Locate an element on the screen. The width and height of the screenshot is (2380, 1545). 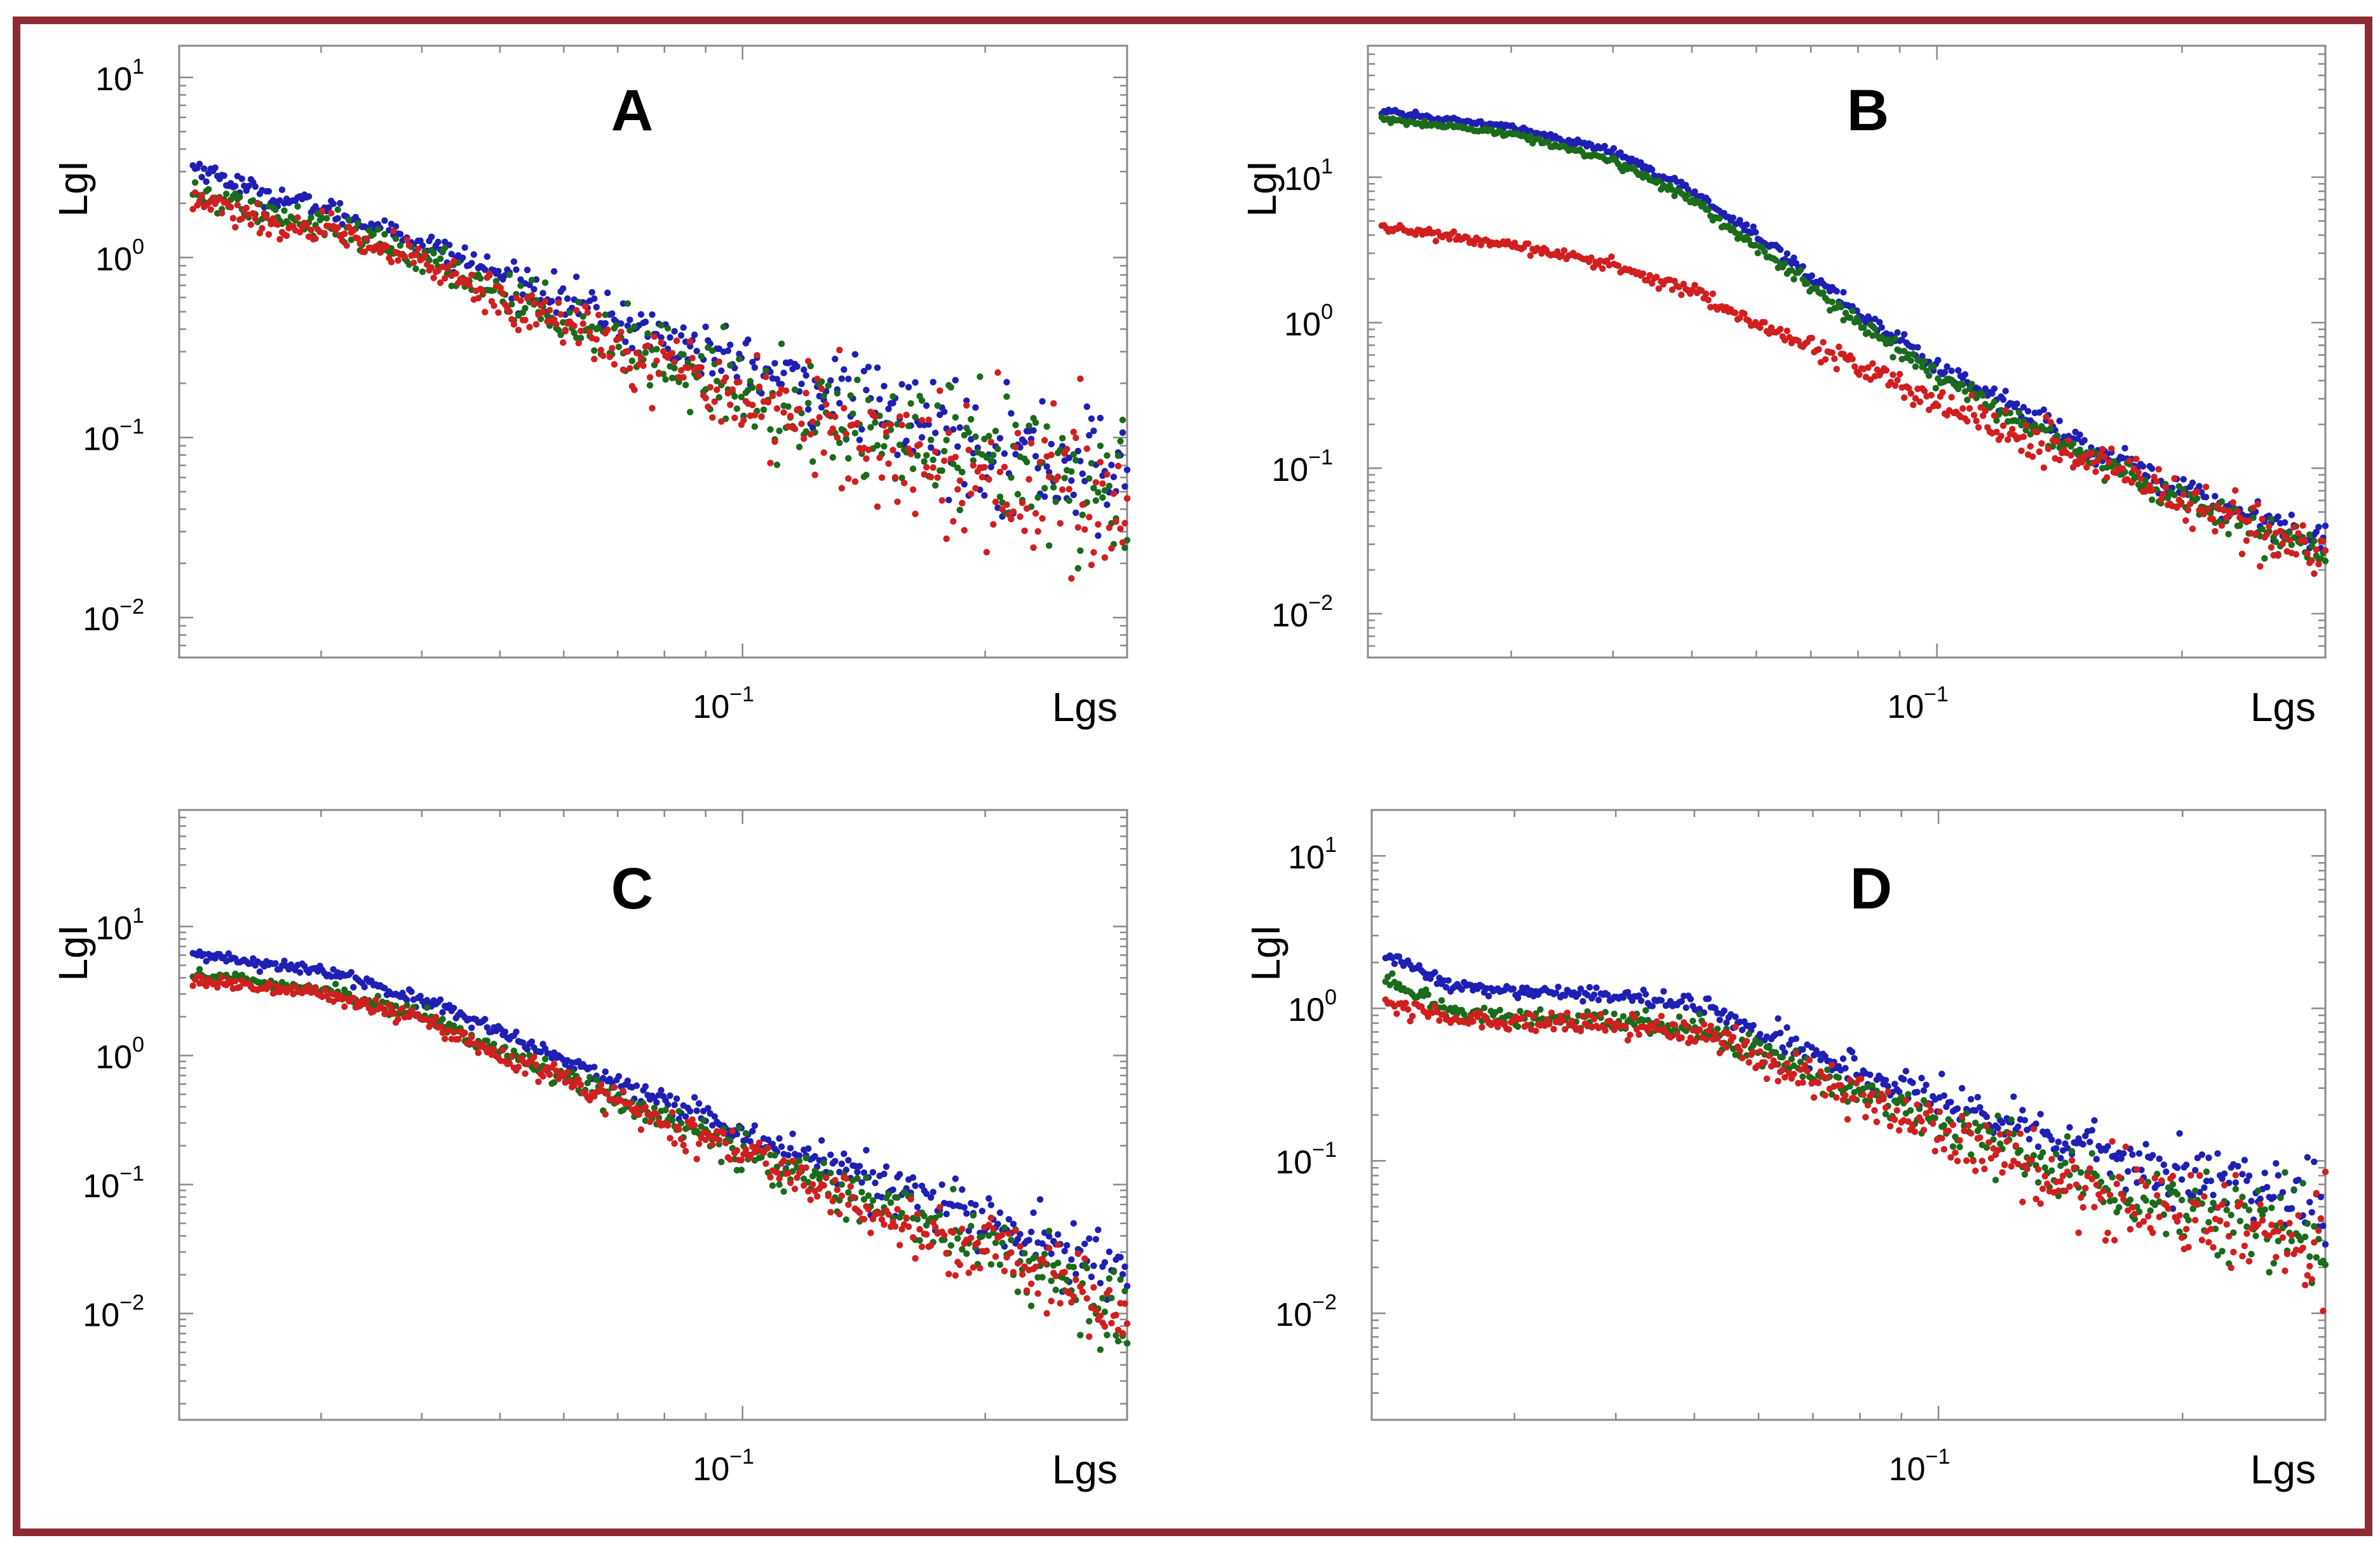
panel-b-y-tick-exp: −1 is located at coordinates (1321, 457).